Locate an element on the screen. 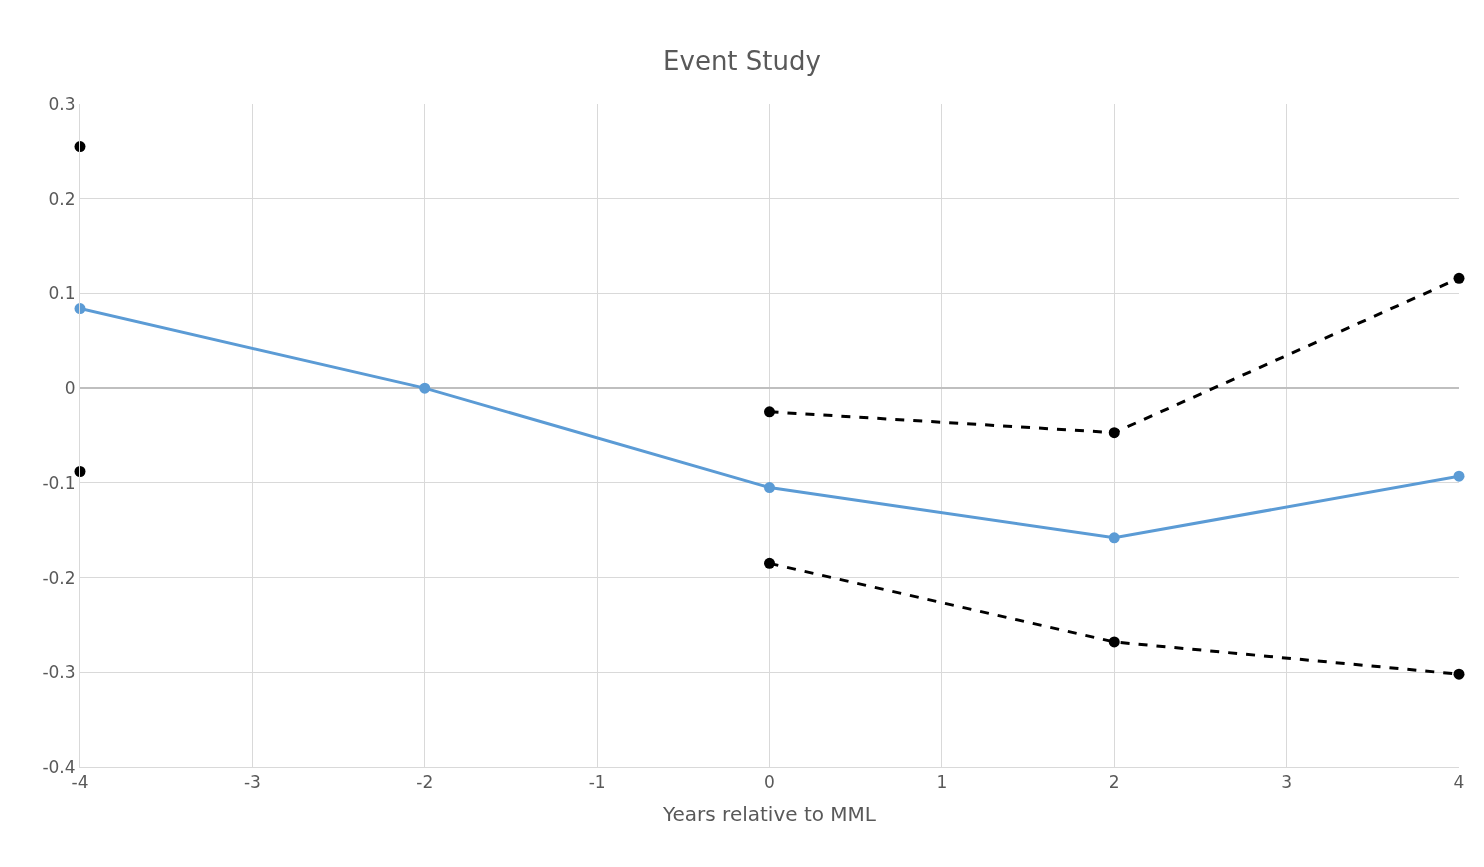 The image size is (1484, 867). x-tick-label: -2 is located at coordinates (425, 782).